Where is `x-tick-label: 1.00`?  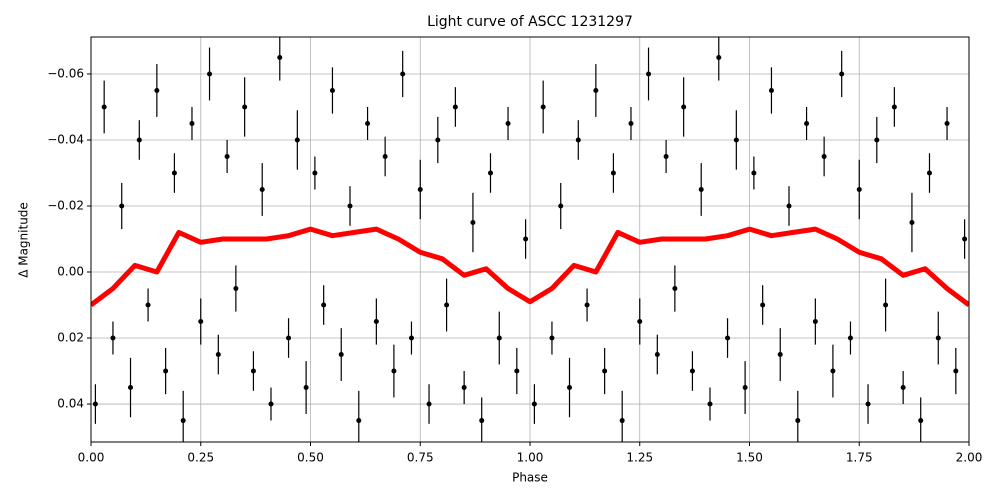
x-tick-label: 1.00 is located at coordinates (530, 458).